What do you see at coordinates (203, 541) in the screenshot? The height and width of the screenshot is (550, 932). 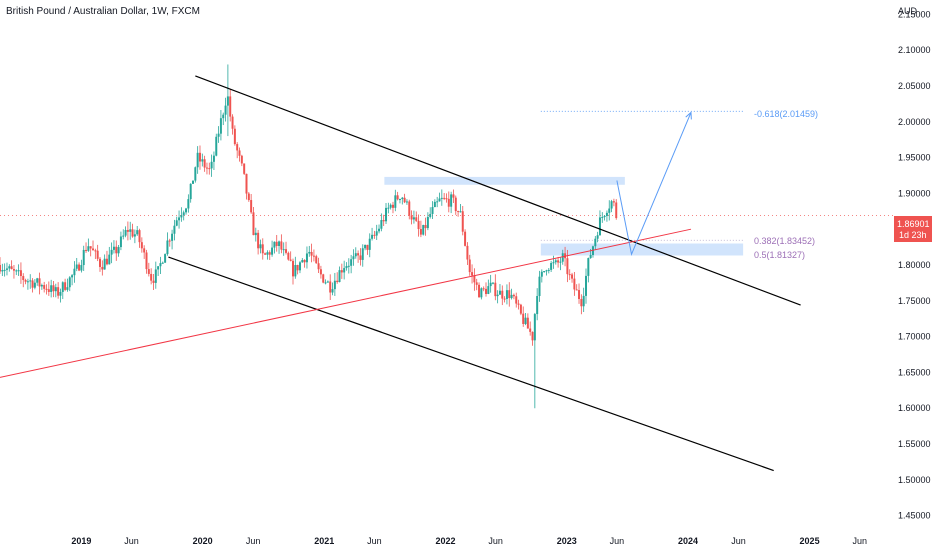 I see `x-tick-label: 2020` at bounding box center [203, 541].